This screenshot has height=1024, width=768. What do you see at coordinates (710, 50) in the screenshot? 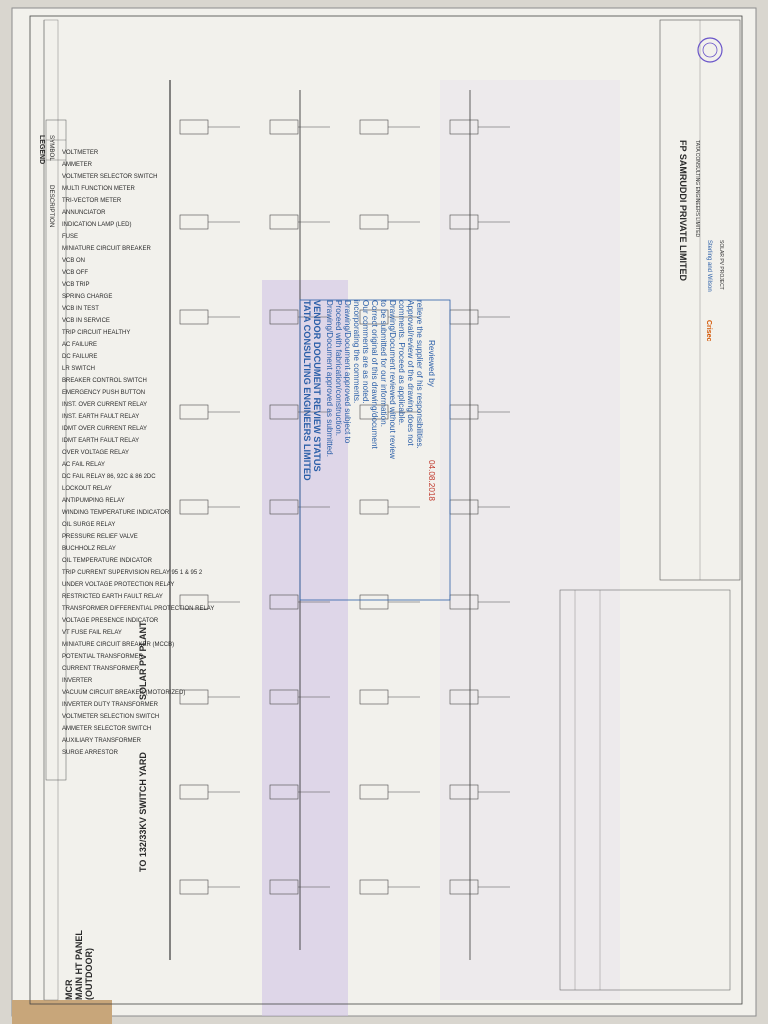
I see `company-seal` at bounding box center [710, 50].